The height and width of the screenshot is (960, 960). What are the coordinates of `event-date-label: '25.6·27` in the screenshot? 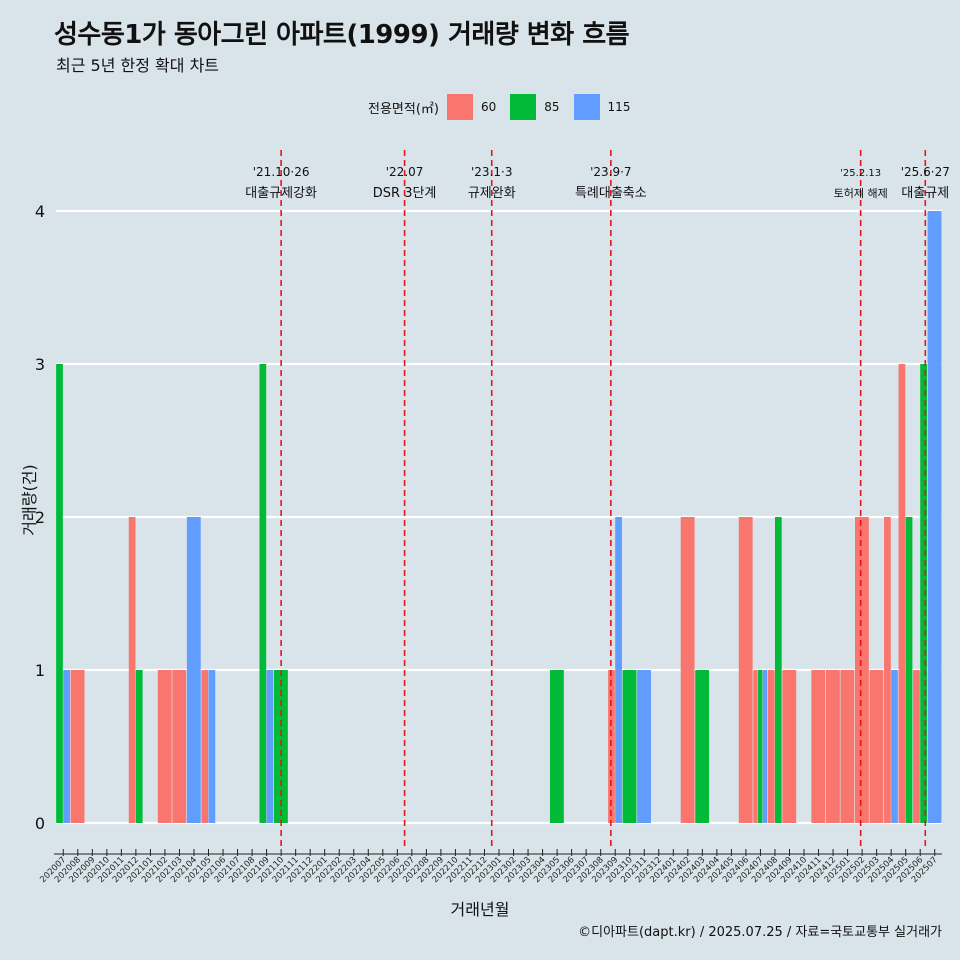 It's located at (925, 172).